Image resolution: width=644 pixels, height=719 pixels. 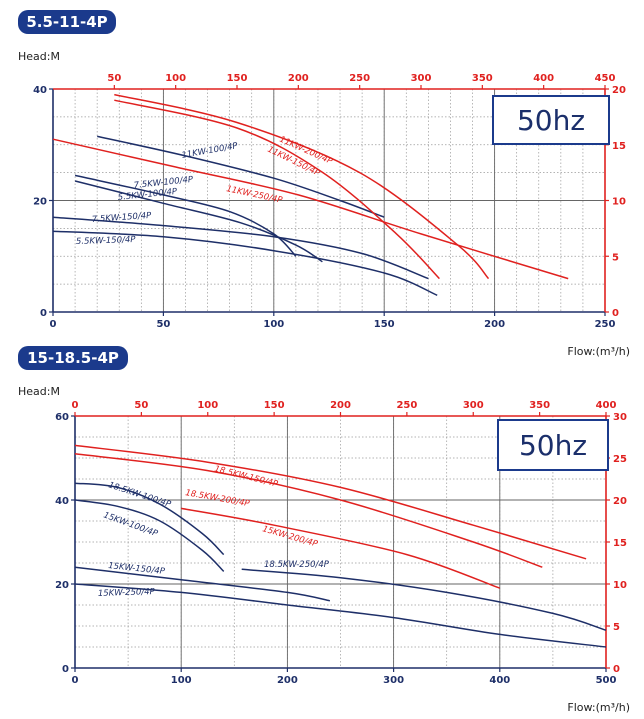 What do you see at coordinates (620, 417) in the screenshot?
I see `y-right-tick-label: 30` at bounding box center [620, 417].